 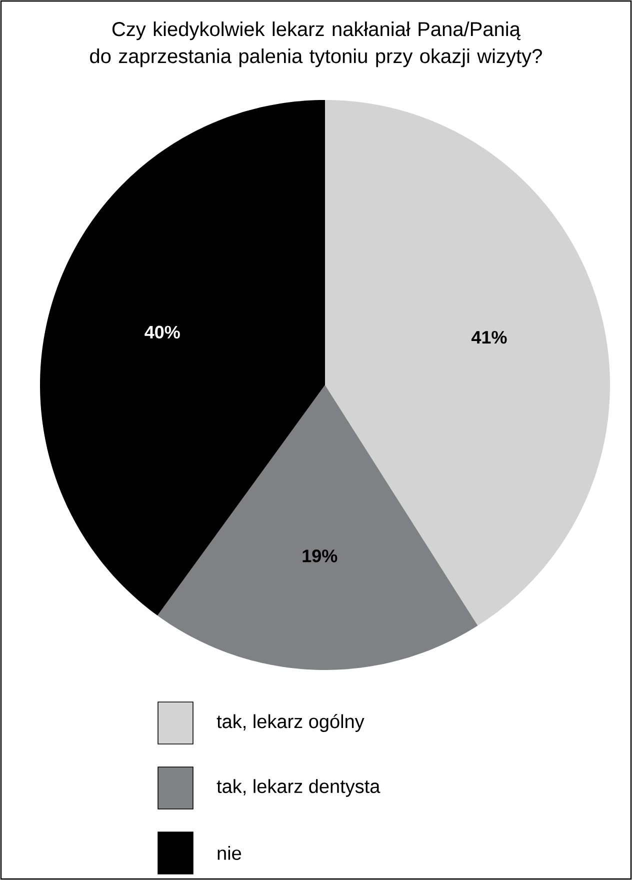 I want to click on data-label: 19%, so click(x=320, y=556).